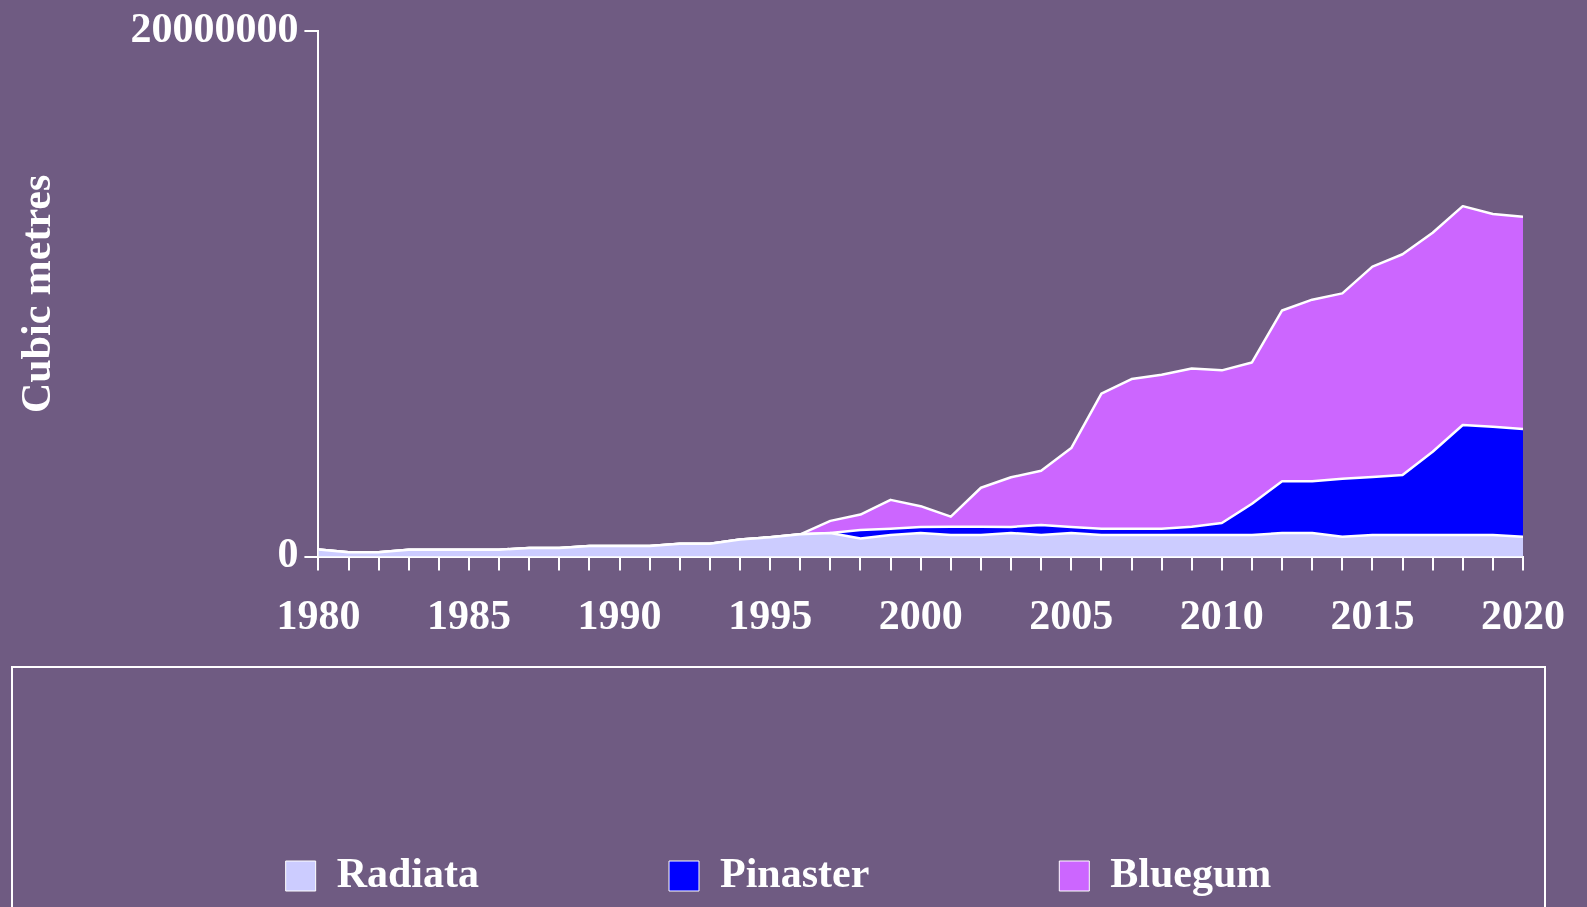 The width and height of the screenshot is (1587, 907). Describe the element at coordinates (619, 614) in the screenshot. I see `x-tick-label: 1990` at that location.